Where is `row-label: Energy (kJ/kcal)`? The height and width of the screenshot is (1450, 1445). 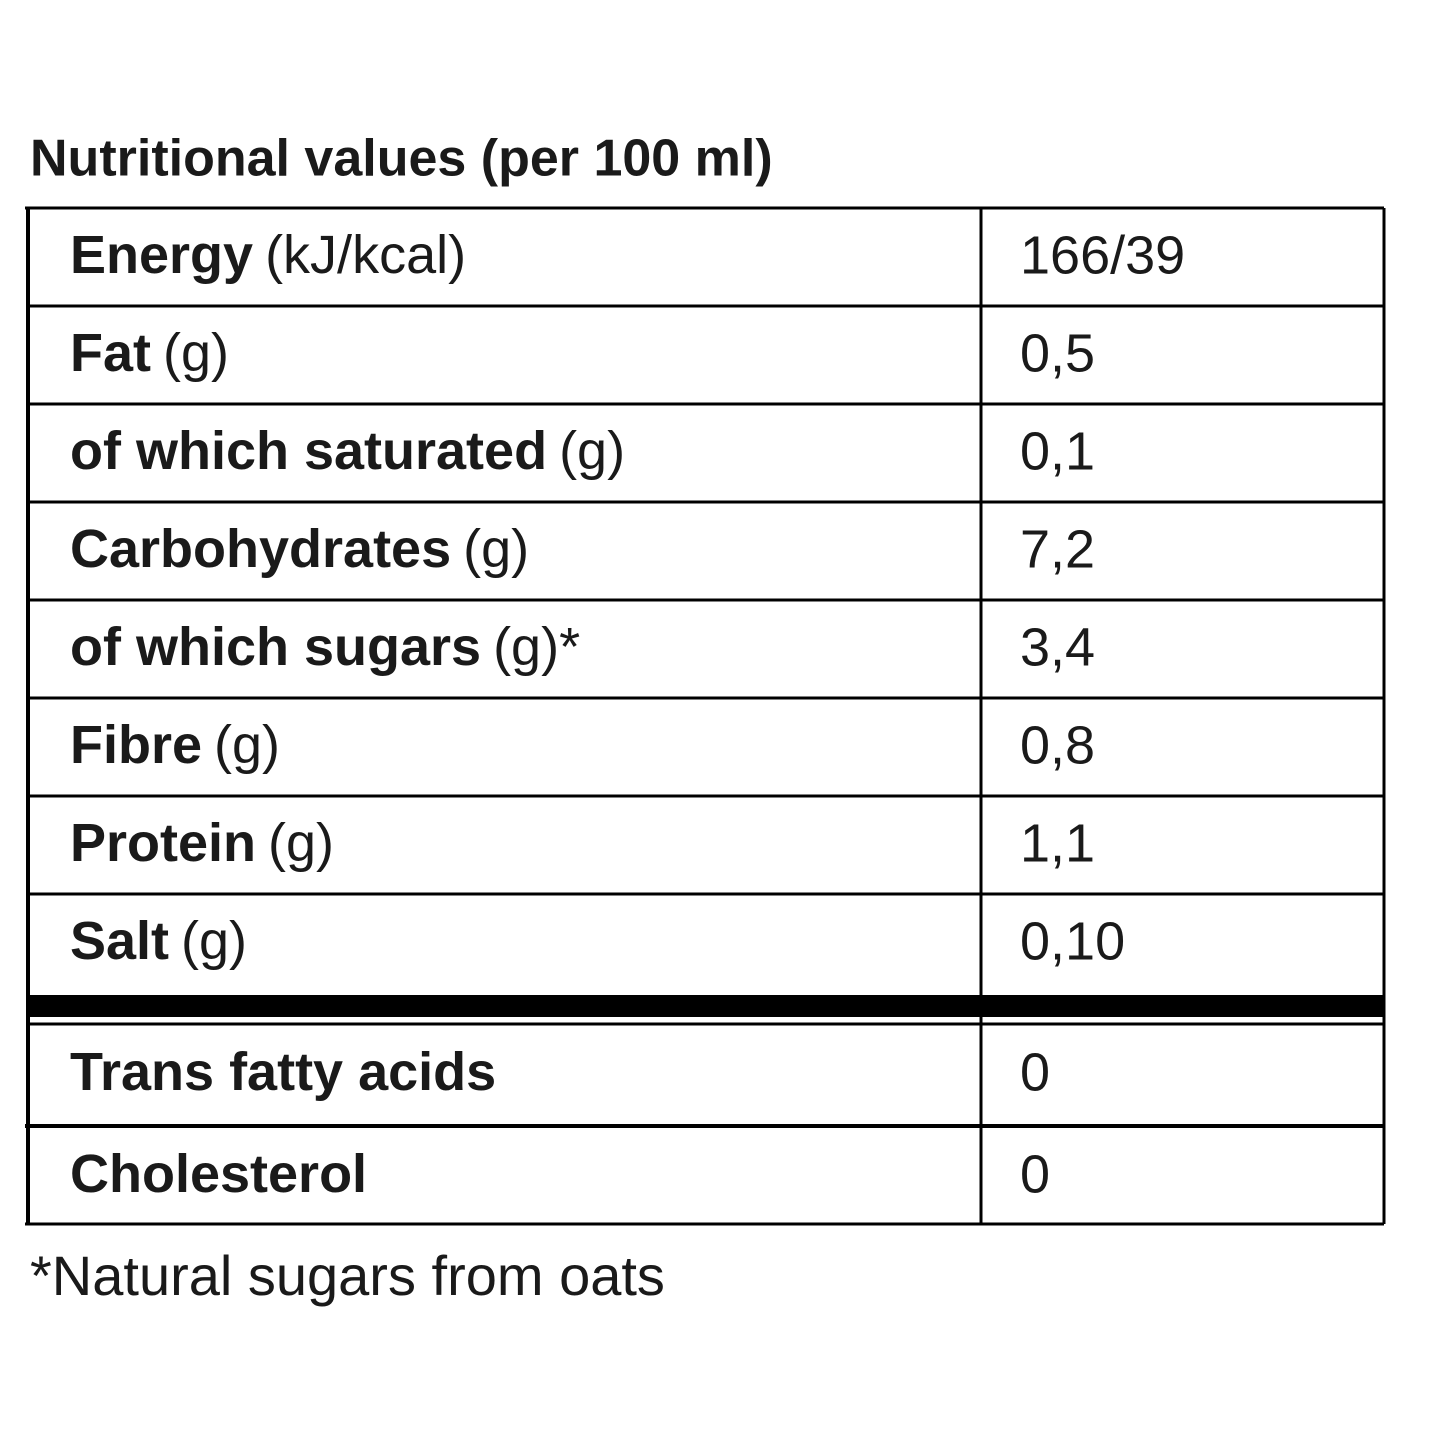
row-label: Energy (kJ/kcal) is located at coordinates (268, 255).